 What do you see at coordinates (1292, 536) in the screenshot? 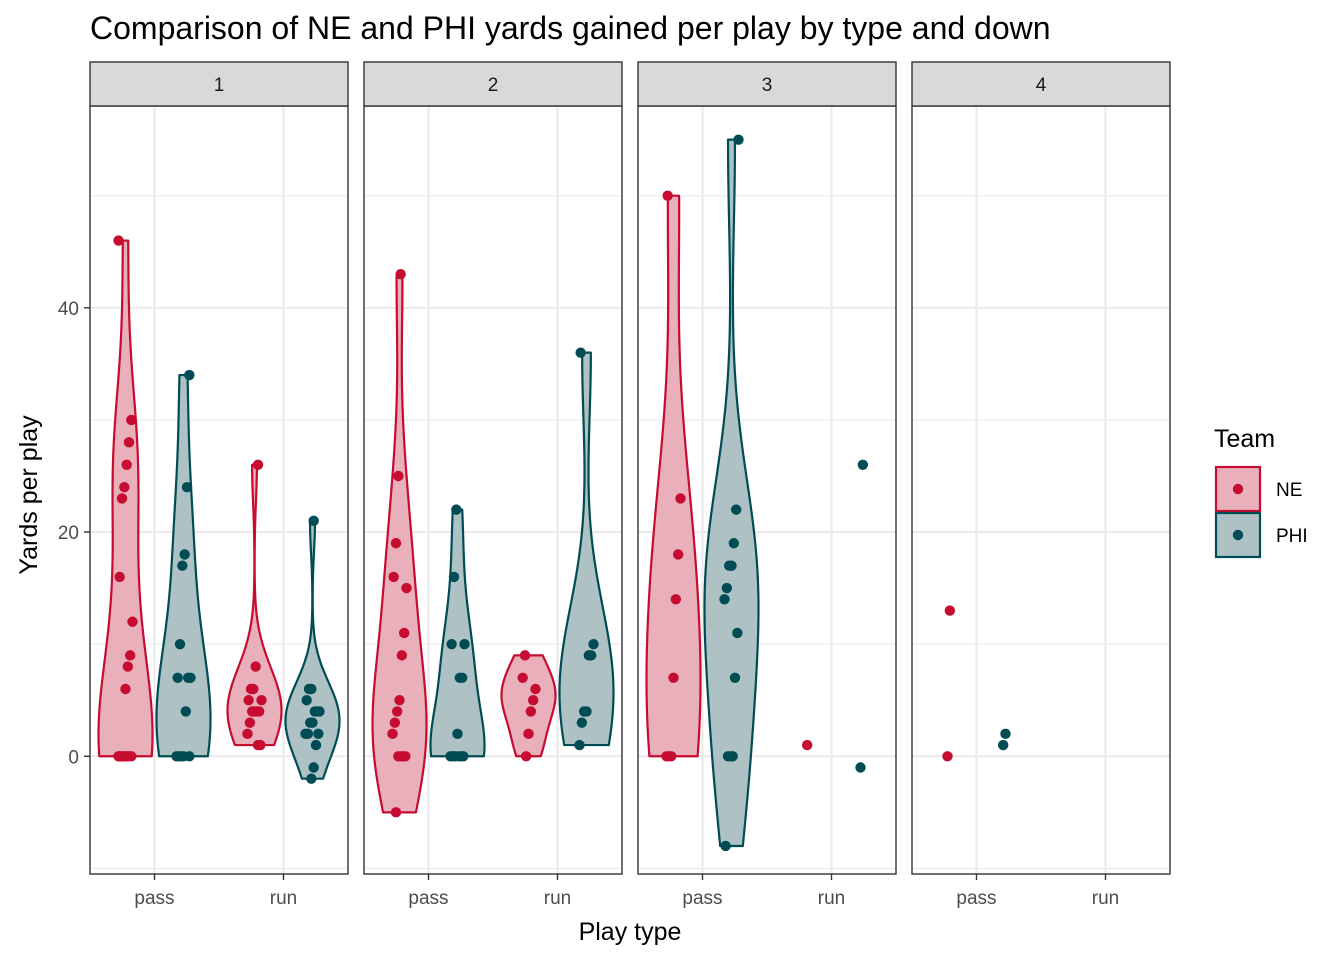
I see `legend-label: PHI` at bounding box center [1292, 536].